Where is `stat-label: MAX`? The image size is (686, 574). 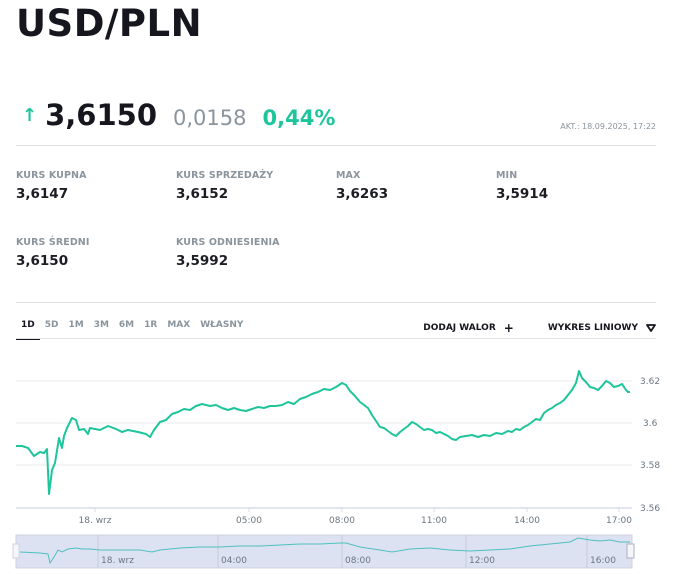
stat-label: MAX is located at coordinates (348, 175).